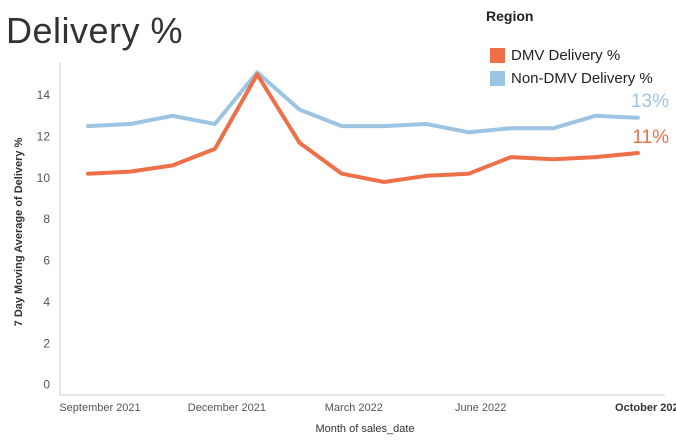  What do you see at coordinates (95, 30) in the screenshot?
I see `chart-title: Delivery %` at bounding box center [95, 30].